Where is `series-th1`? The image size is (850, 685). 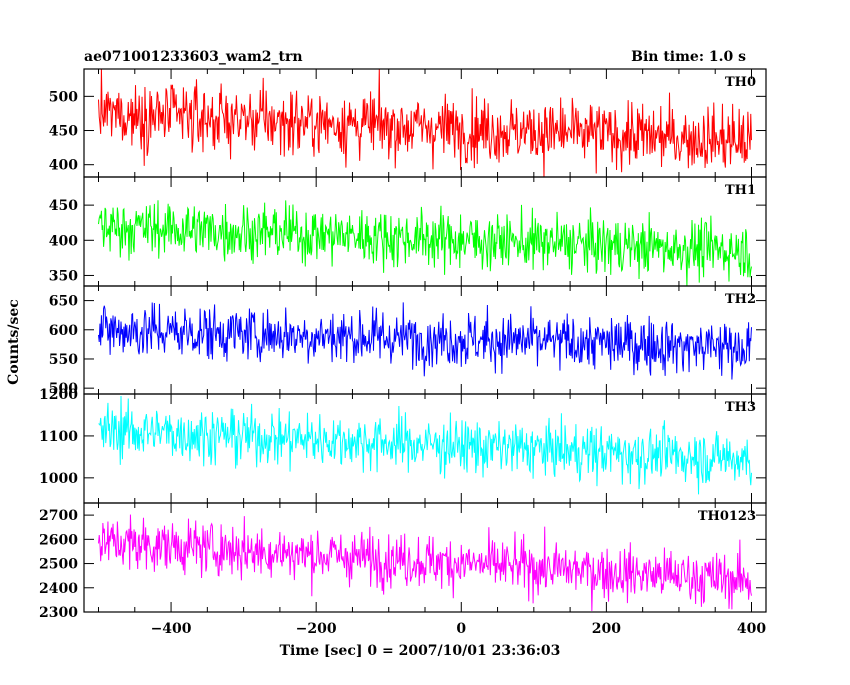
series-th1 is located at coordinates (425, 243).